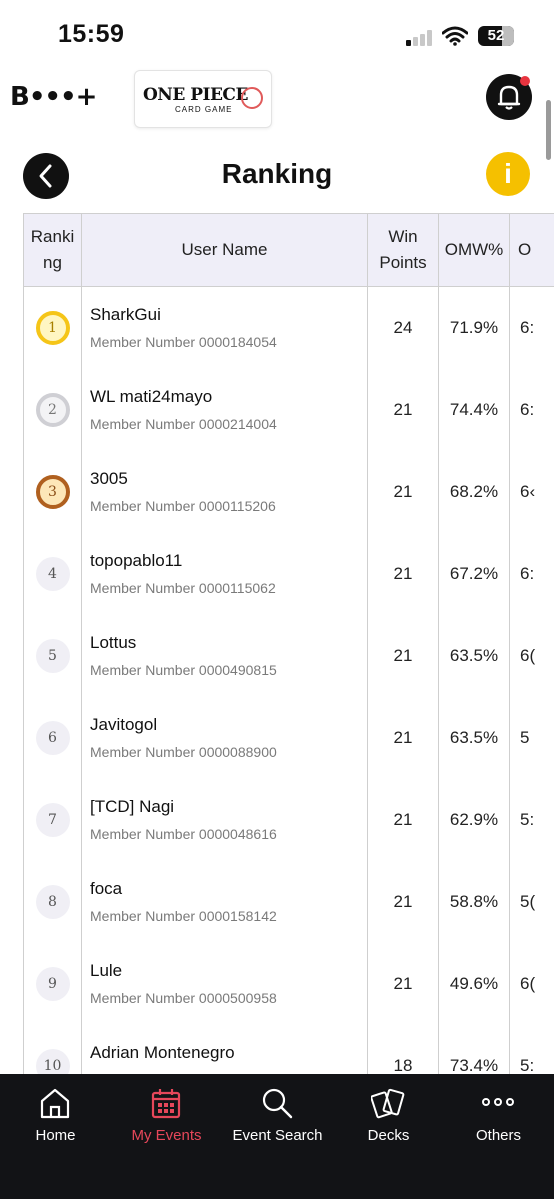 Image resolution: width=554 pixels, height=1199 pixels. I want to click on member-number: Member Number 0000115206, so click(183, 506).